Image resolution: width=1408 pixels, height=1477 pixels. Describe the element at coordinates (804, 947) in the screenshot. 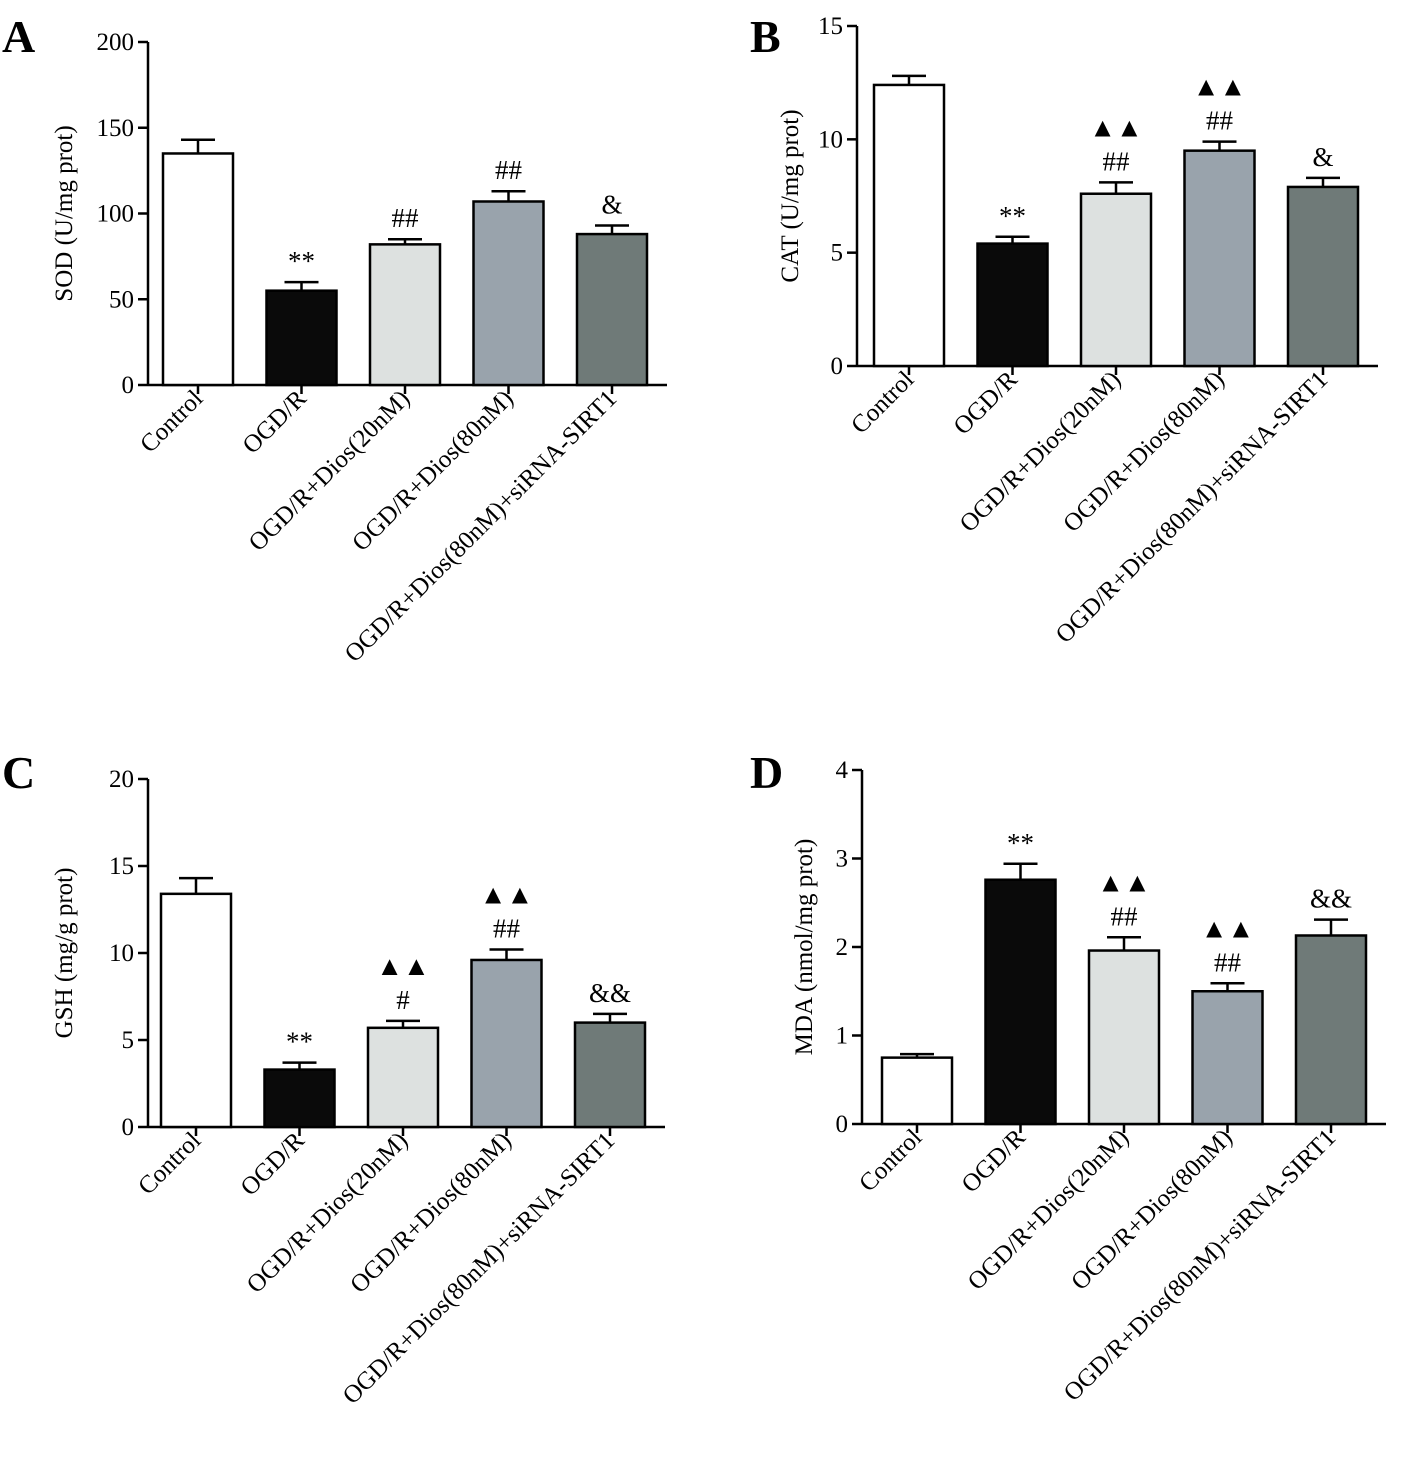

I see `y-axis-title: MDA (nmol/mg prot)` at that location.